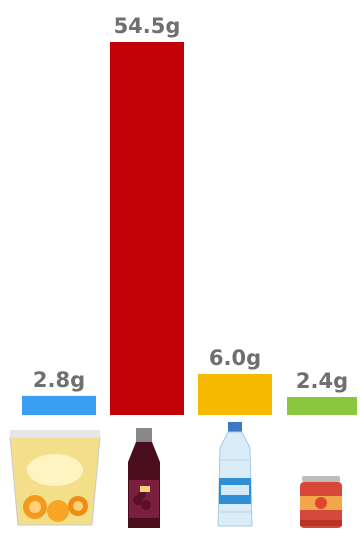  What do you see at coordinates (321, 502) in the screenshot?
I see `soda-can-icon` at bounding box center [321, 502].